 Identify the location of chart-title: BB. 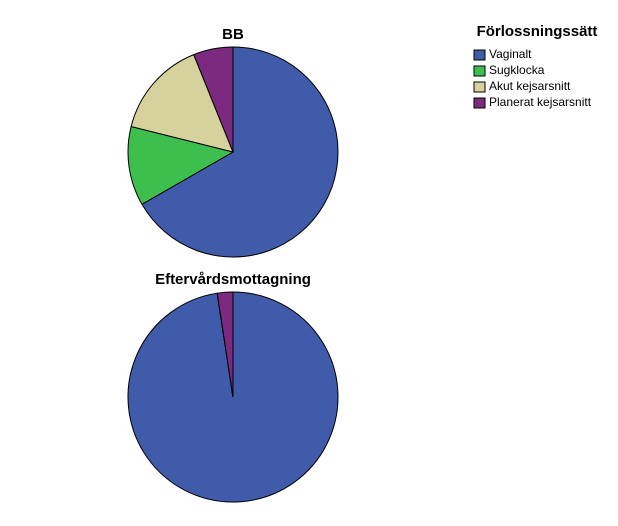
(233, 34).